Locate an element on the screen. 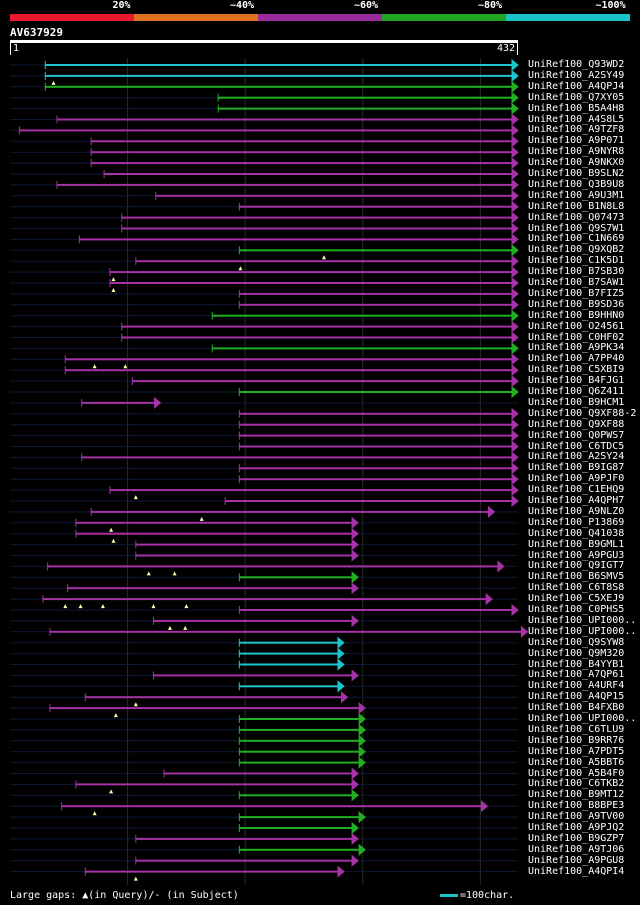 This screenshot has width=640, height=905. hit-label: UniRef100_C6TDC5 is located at coordinates (576, 446).